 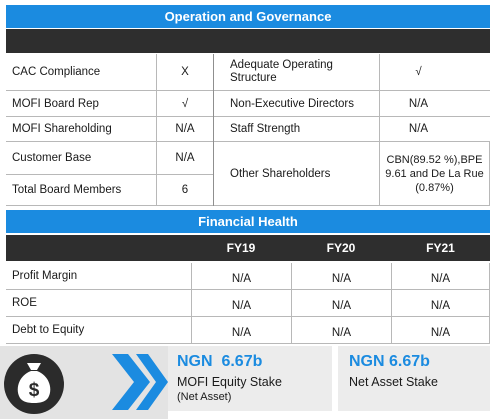 What do you see at coordinates (440, 303) in the screenshot?
I see `roe-fy21: N/A` at bounding box center [440, 303].